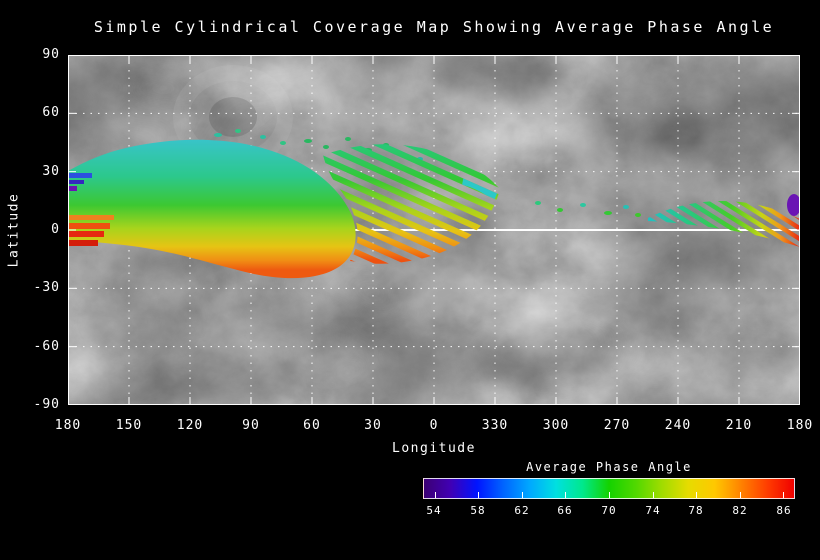 The image size is (820, 560). I want to click on y-tick-label: -90, so click(46, 404).